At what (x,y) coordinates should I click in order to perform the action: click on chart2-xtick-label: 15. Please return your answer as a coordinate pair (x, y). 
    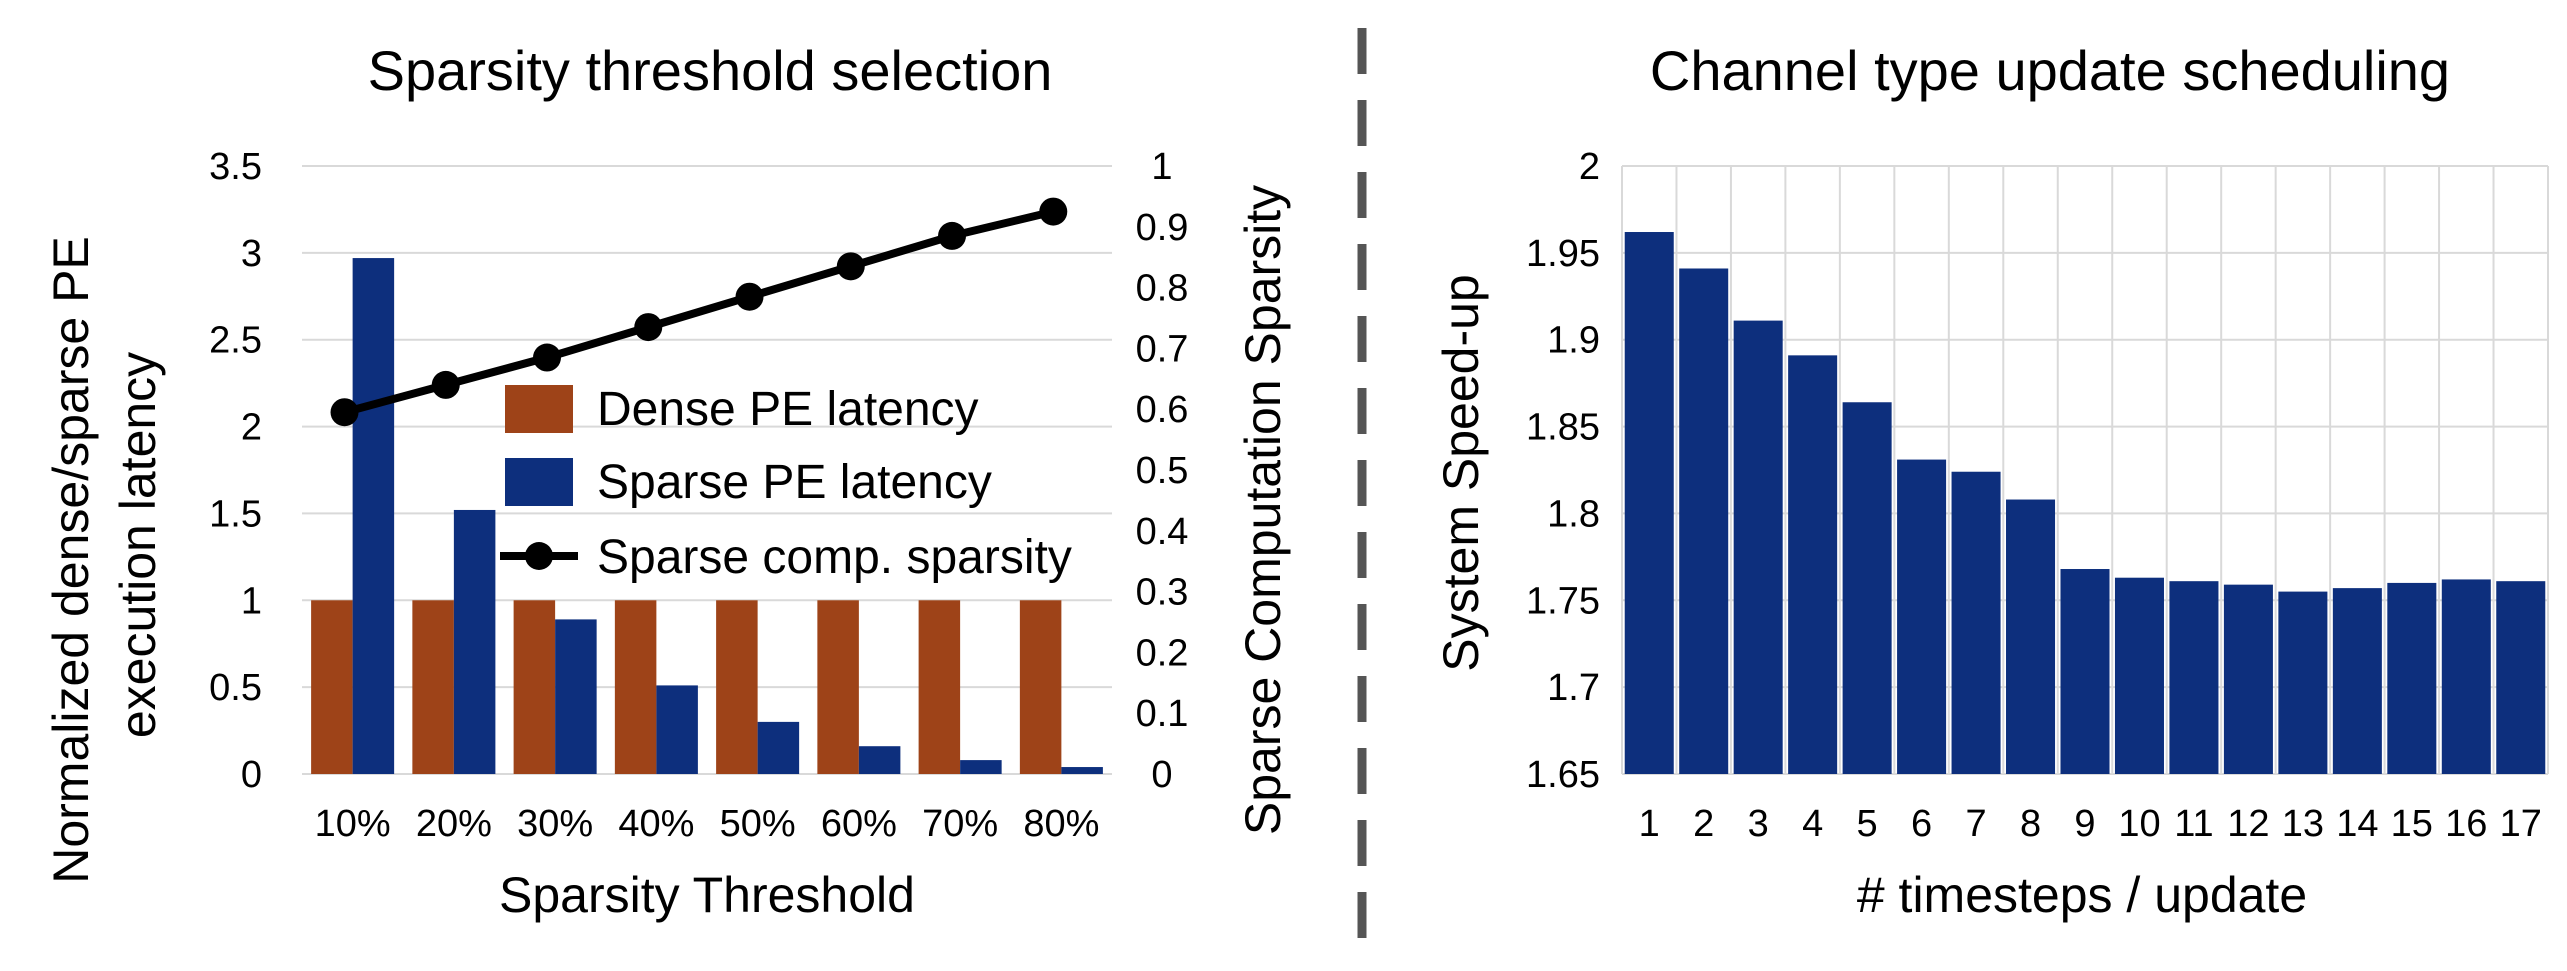
    Looking at the image, I should click on (2412, 824).